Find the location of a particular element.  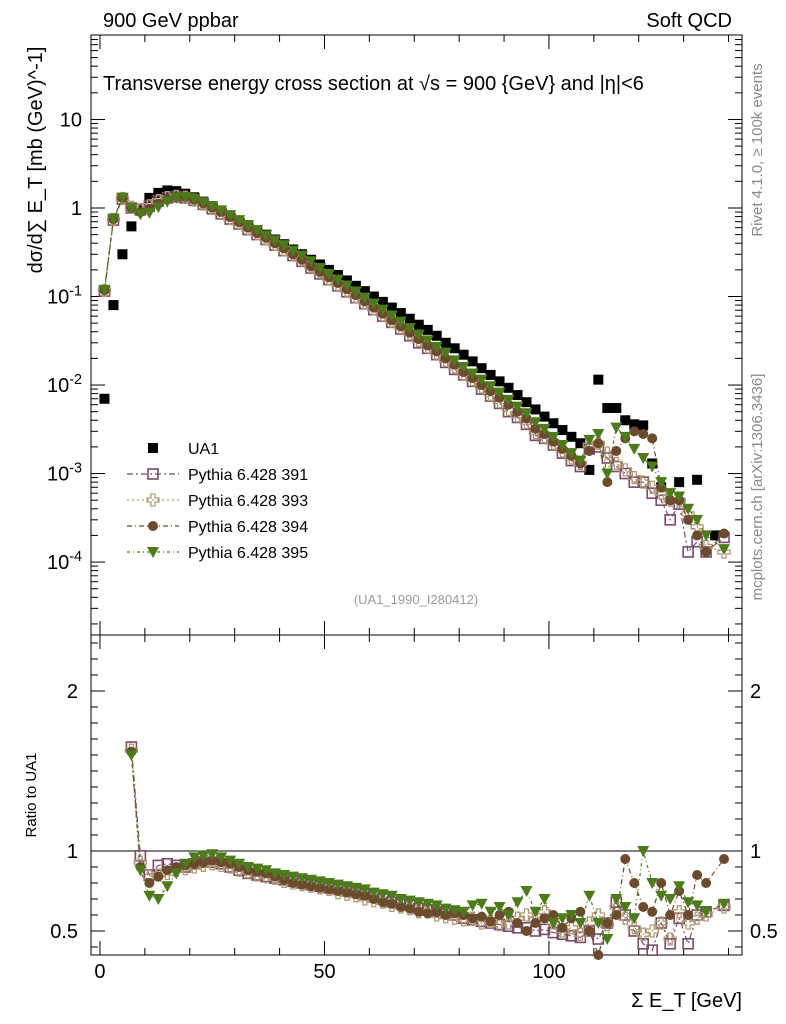

legend-entry: Pythia 6.428 393 is located at coordinates (217, 501).